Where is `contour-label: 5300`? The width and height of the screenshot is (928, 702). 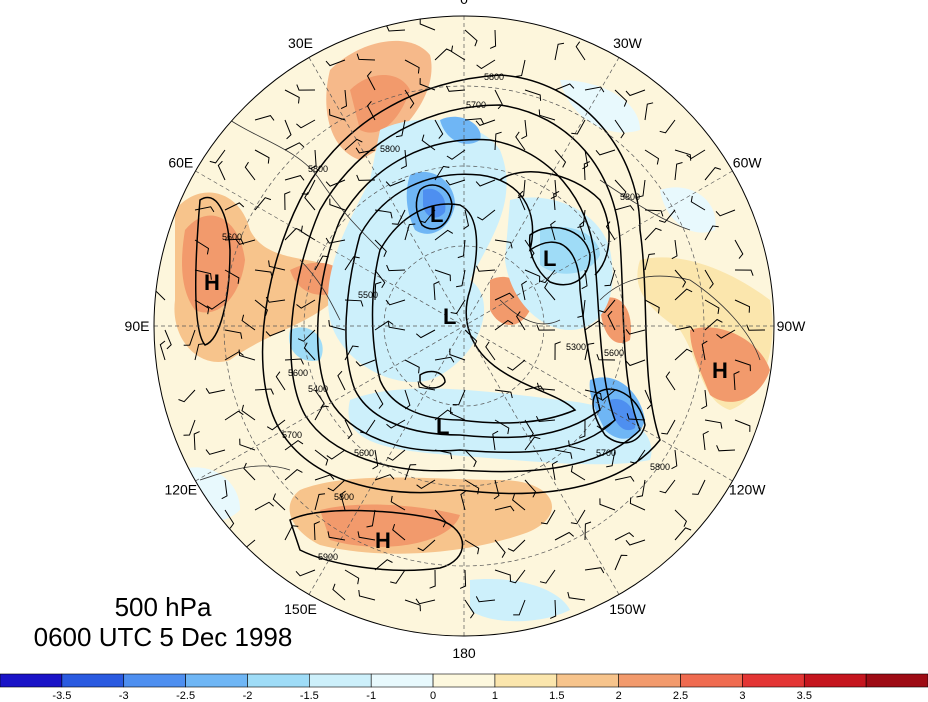 contour-label: 5300 is located at coordinates (576, 347).